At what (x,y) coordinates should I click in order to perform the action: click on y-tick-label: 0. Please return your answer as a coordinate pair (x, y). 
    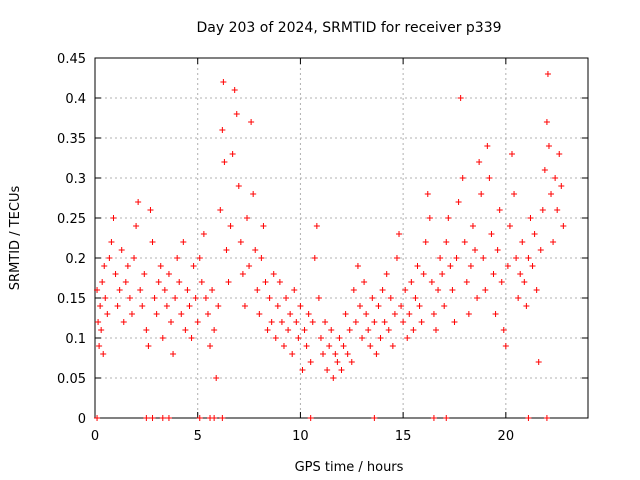
    Looking at the image, I should click on (82, 419).